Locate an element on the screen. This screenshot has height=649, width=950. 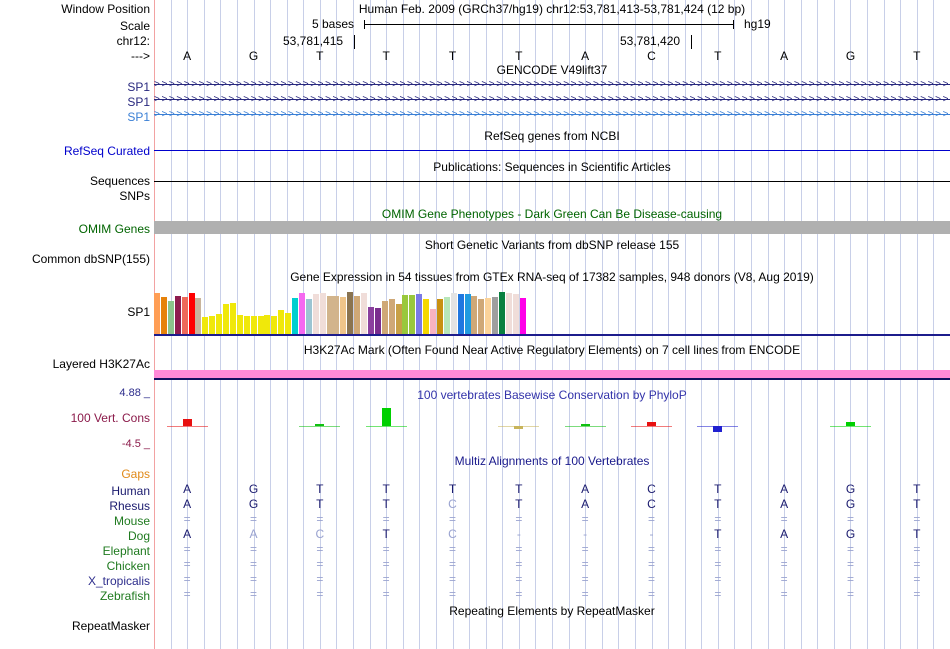
species-label-chicken: Chicken is located at coordinates (128, 566).